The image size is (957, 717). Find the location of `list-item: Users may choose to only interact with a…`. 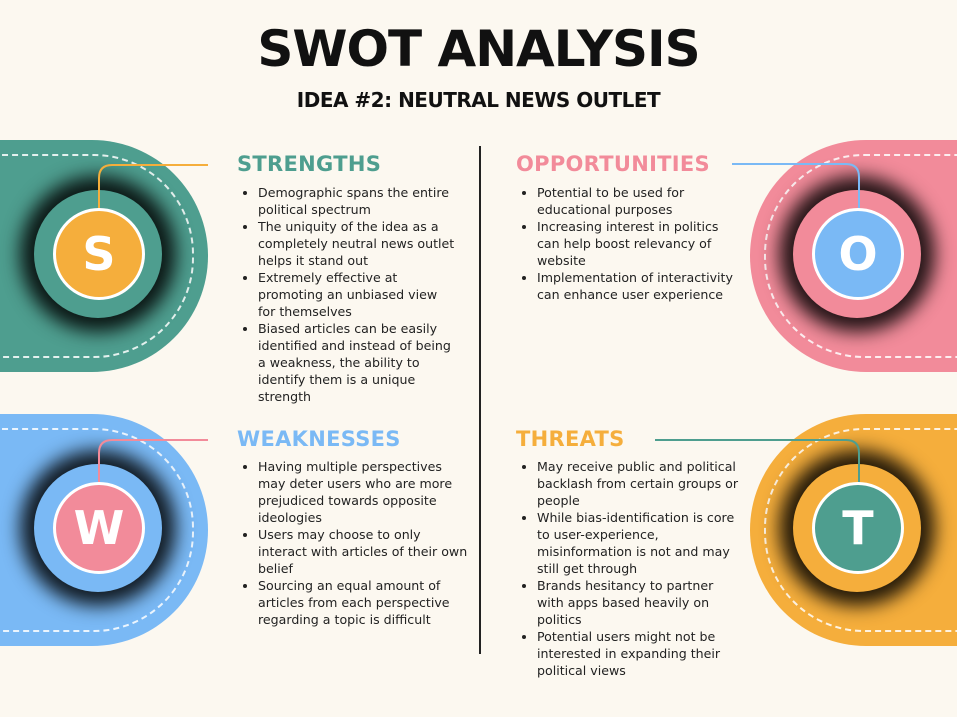

list-item: Users may choose to only interact with a… is located at coordinates (363, 551).